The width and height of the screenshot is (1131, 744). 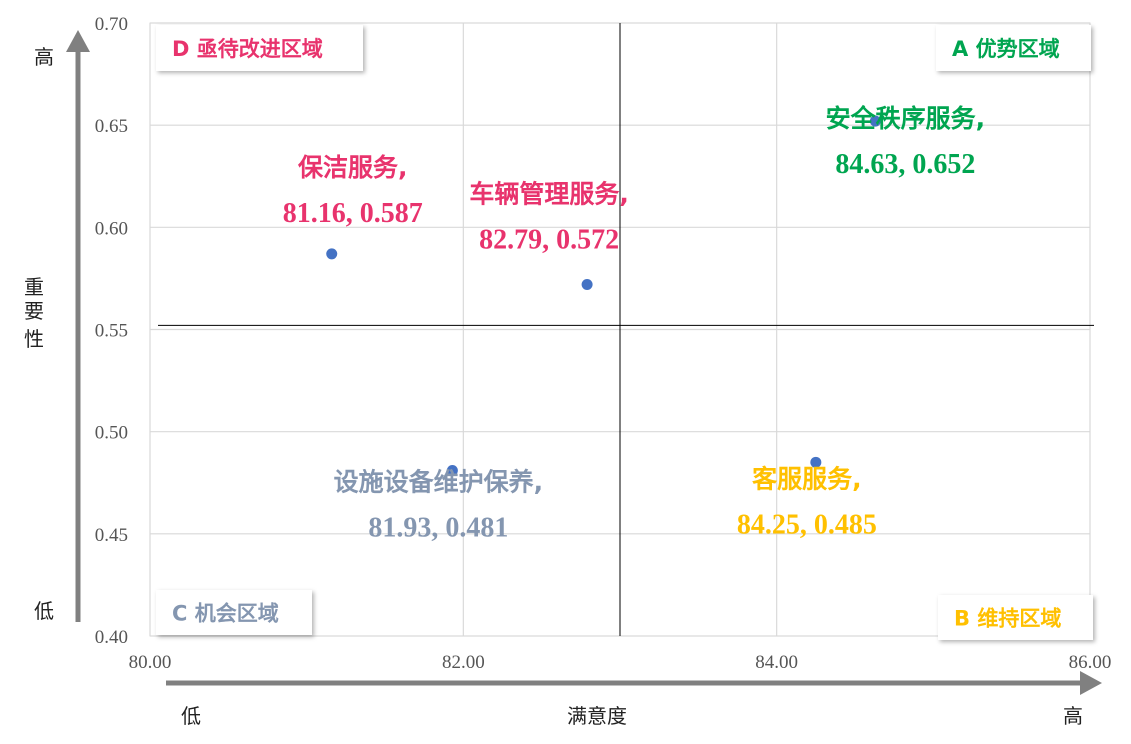 I want to click on y-axis-title-char-2: 要, so click(x=34, y=311).